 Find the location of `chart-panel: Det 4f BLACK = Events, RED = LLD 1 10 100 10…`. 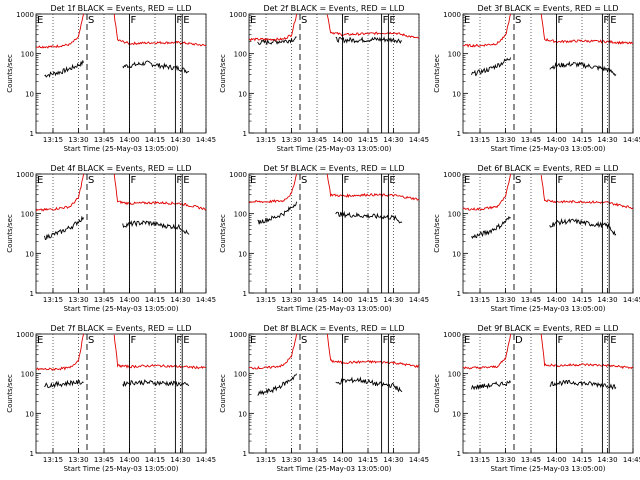

chart-panel: Det 4f BLACK = Events, RED = LLD 1 10 100 10… is located at coordinates (111, 238).